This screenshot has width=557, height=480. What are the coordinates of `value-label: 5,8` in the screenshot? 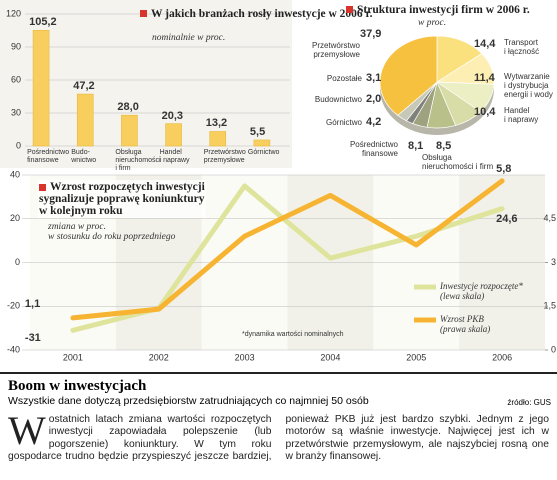 It's located at (504, 168).